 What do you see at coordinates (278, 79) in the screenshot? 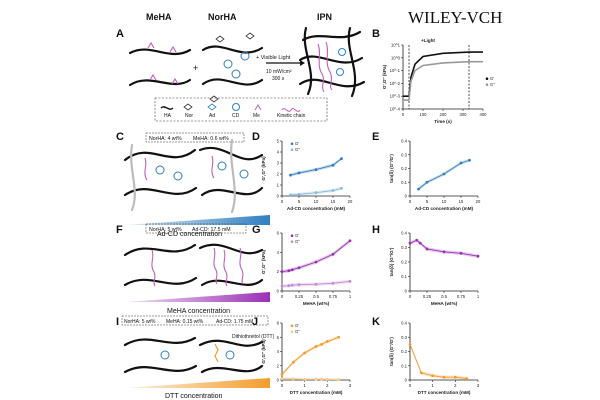
I see `light-time: 300 s` at bounding box center [278, 79].